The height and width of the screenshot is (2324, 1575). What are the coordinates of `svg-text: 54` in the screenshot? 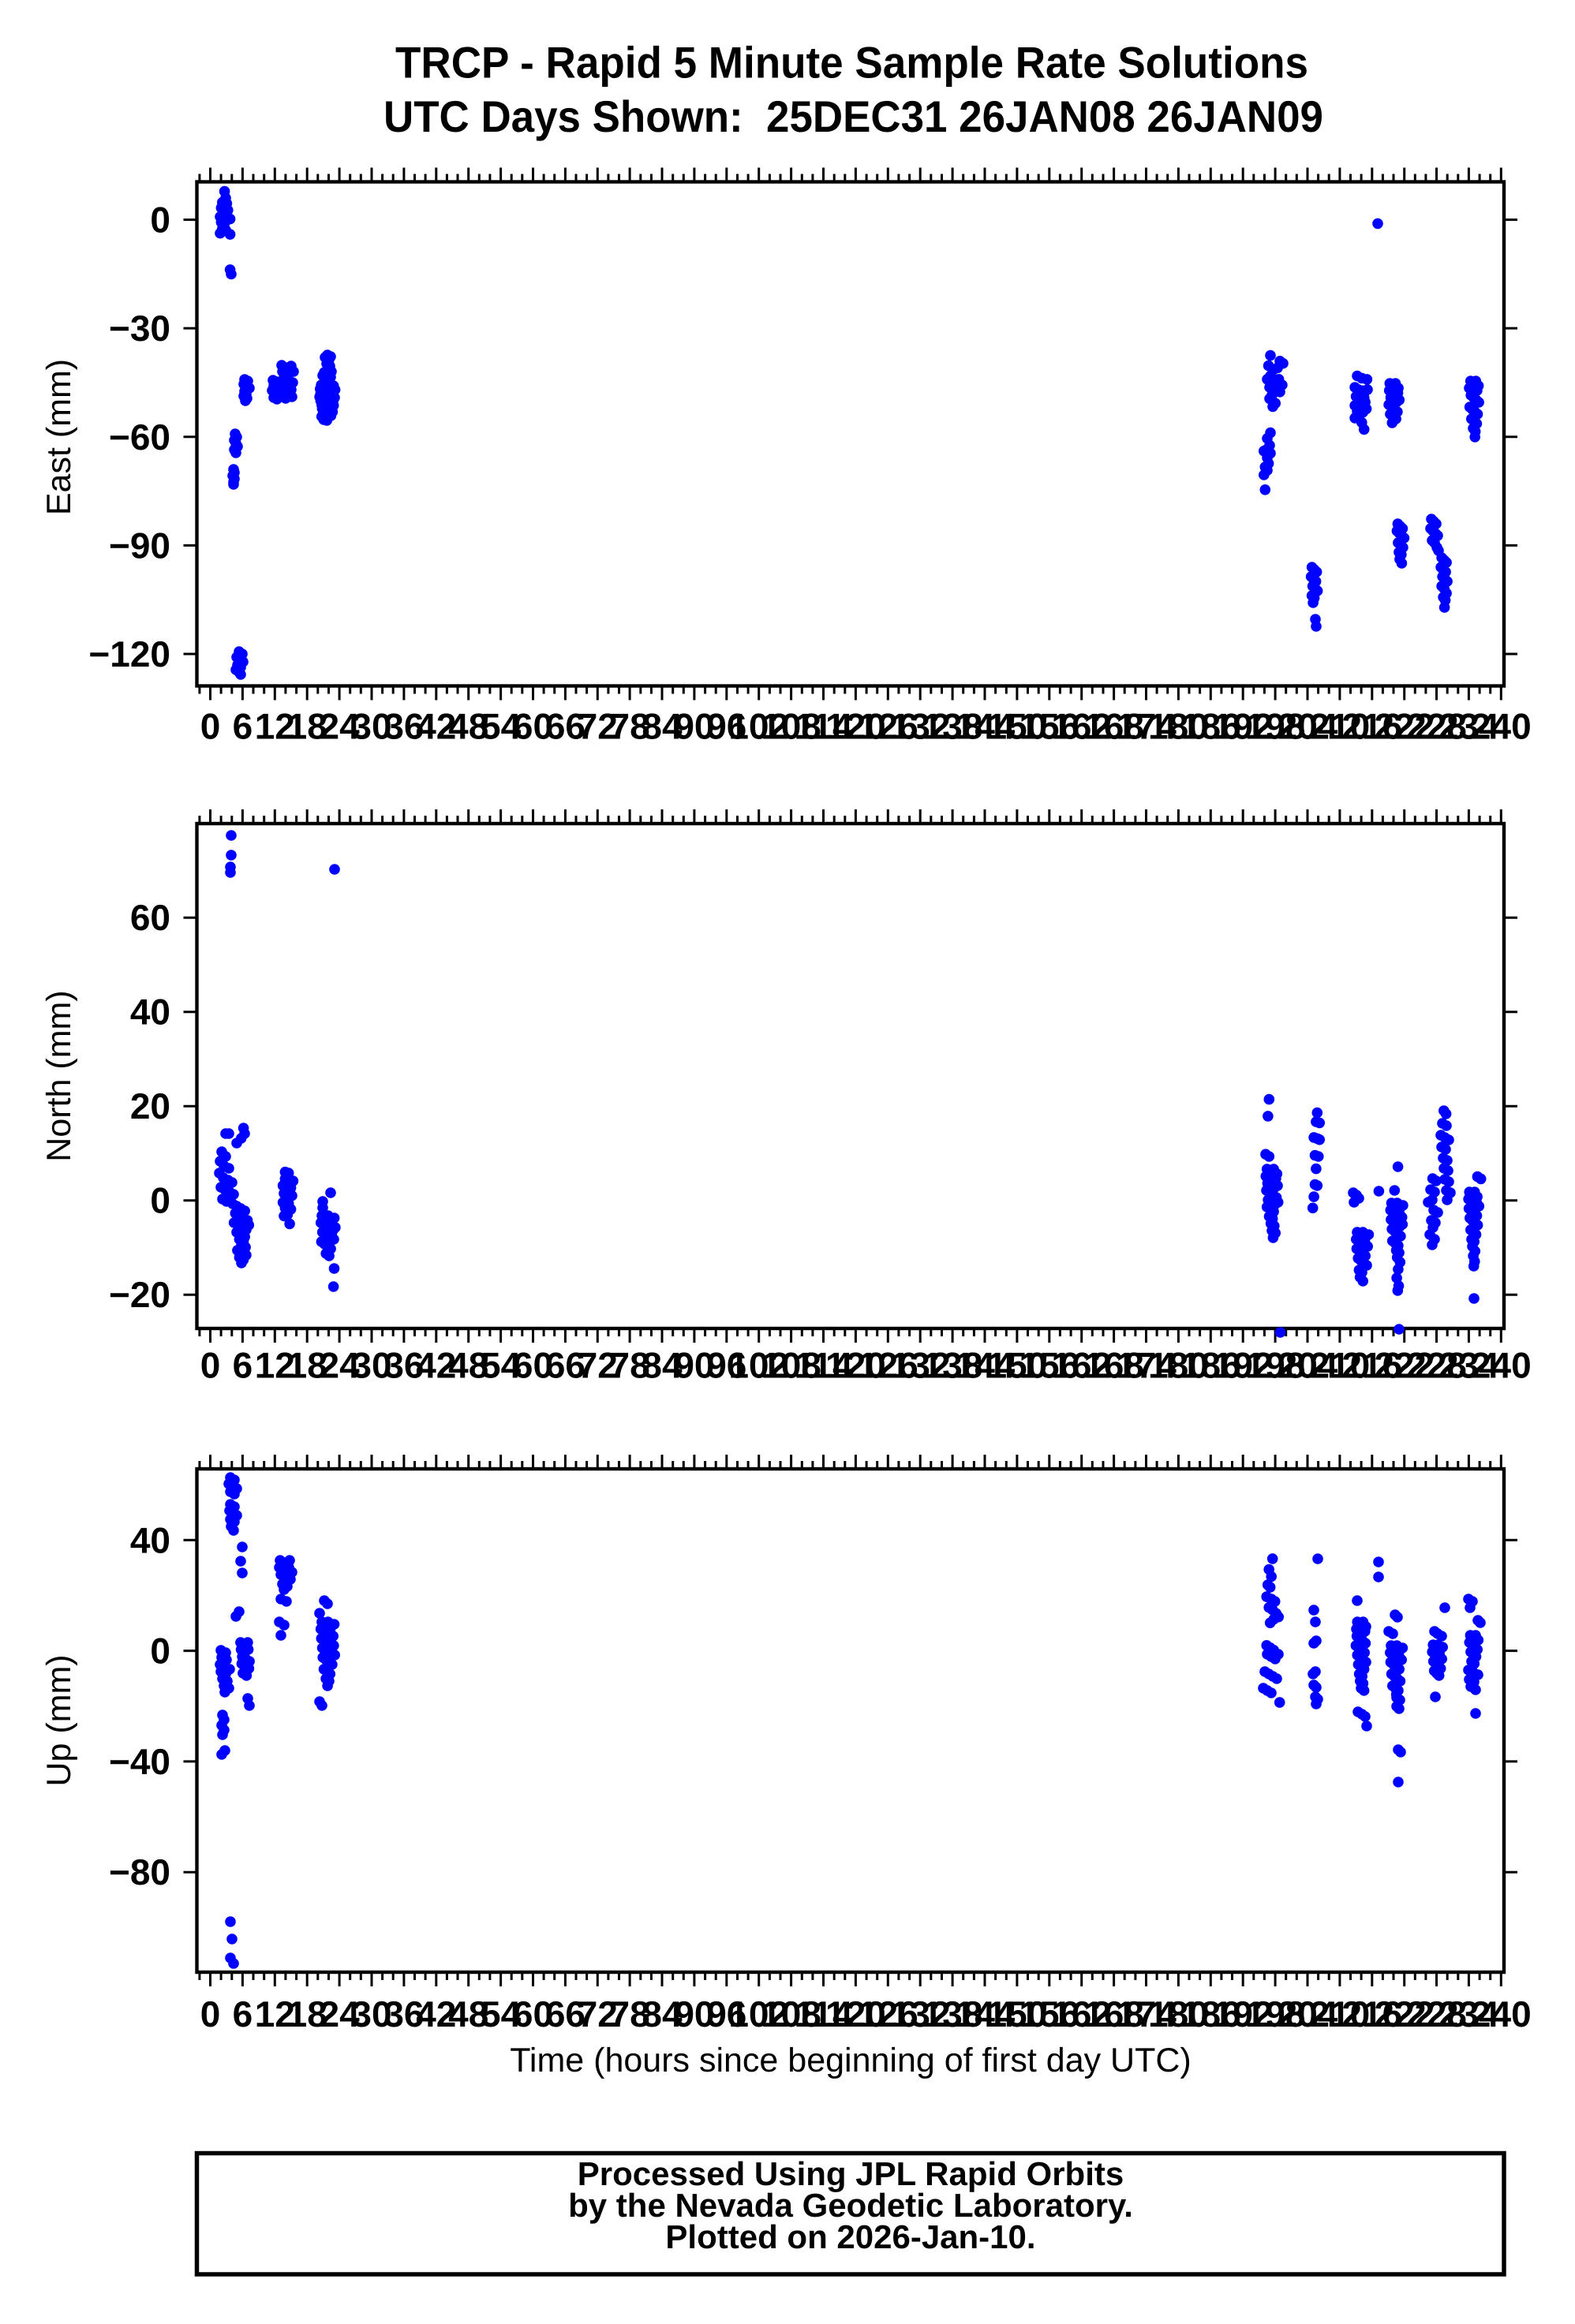 It's located at (502, 2014).